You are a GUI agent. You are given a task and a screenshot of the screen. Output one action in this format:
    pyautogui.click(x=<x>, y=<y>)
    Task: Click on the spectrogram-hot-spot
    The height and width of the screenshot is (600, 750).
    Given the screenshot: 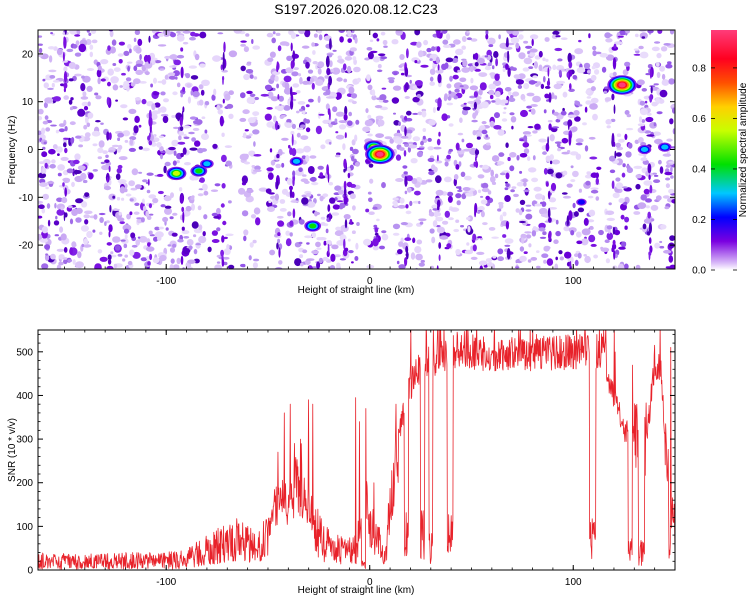 What is the action you would take?
    pyautogui.click(x=644, y=149)
    